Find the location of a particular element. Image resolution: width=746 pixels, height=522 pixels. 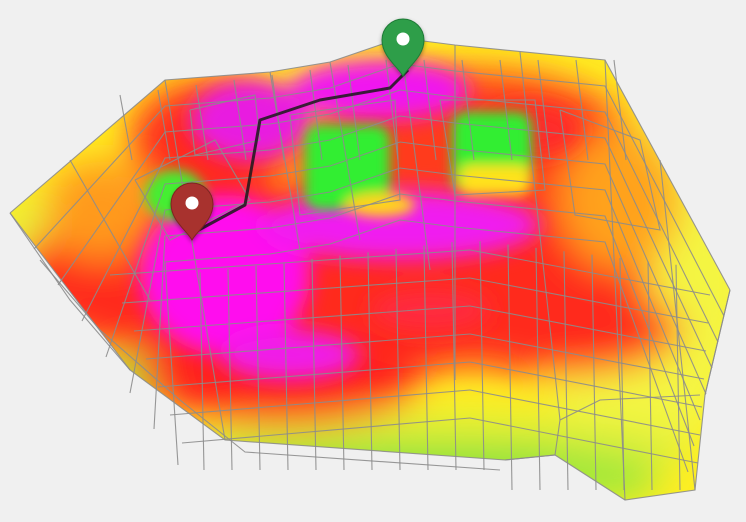

route-path is located at coordinates (302, 151).